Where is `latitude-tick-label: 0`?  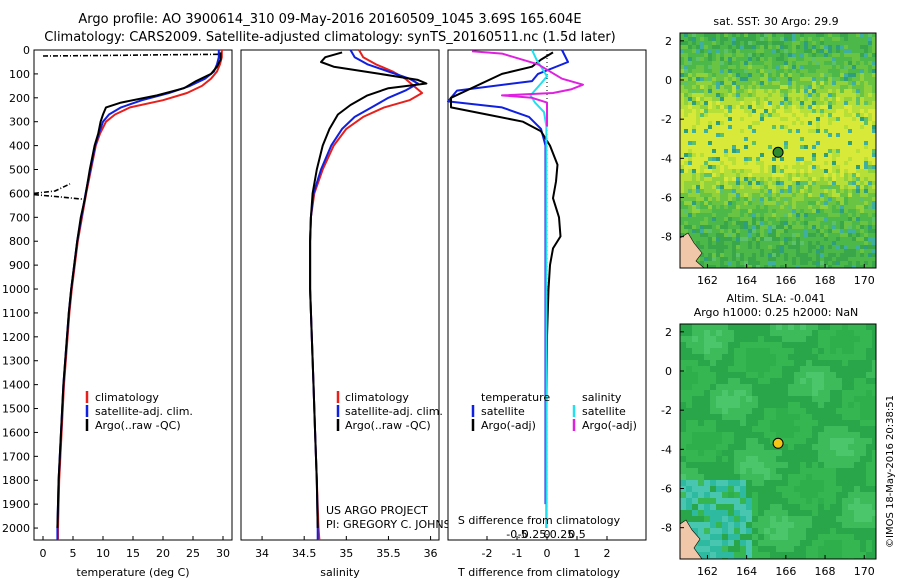
latitude-tick-label: 0 is located at coordinates (668, 371).